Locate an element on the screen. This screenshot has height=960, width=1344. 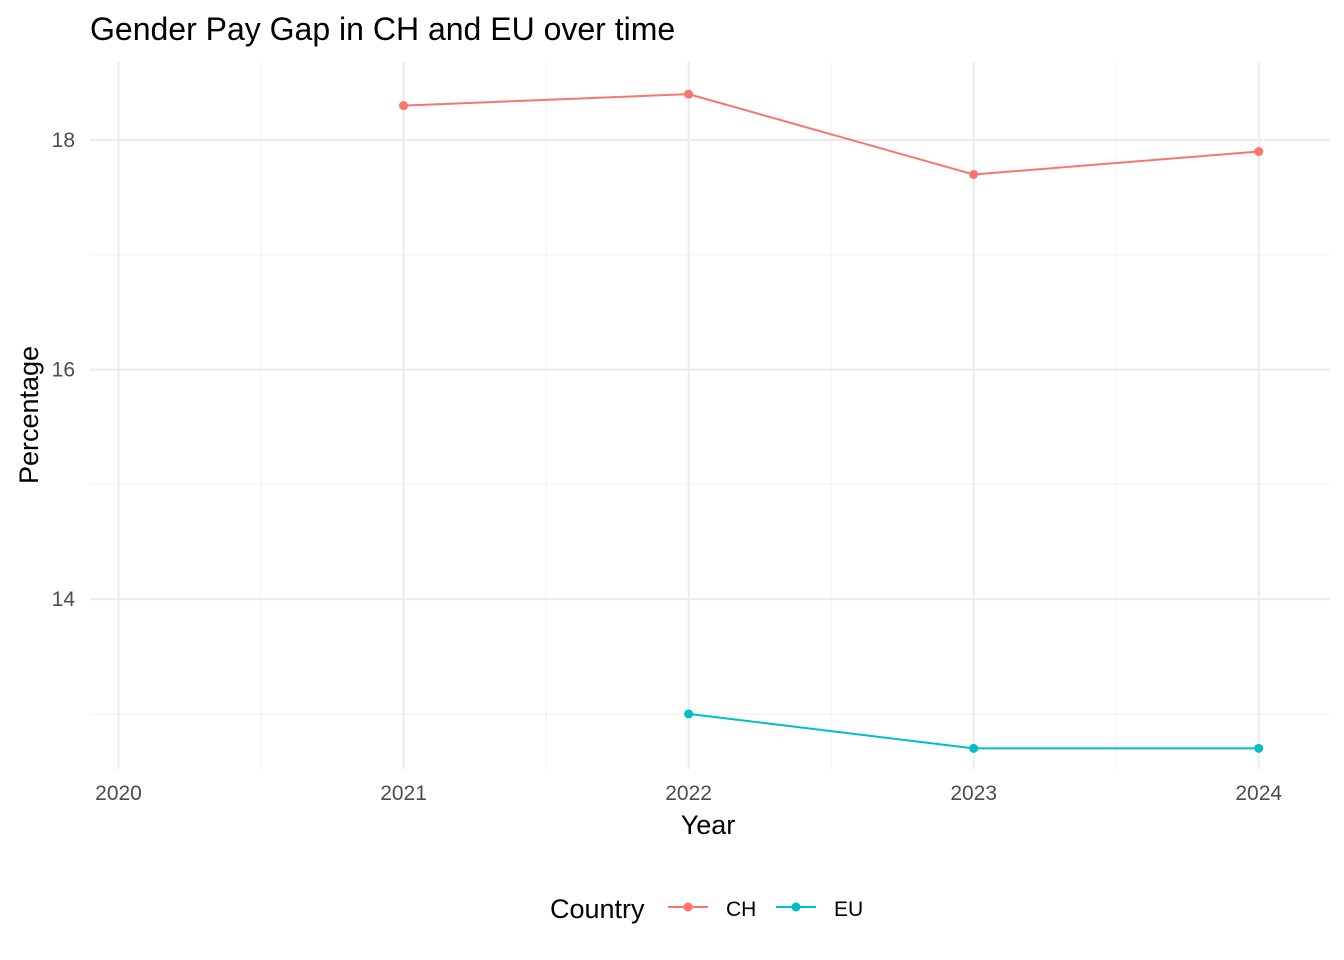
y-tick-label: 16 is located at coordinates (63, 370).